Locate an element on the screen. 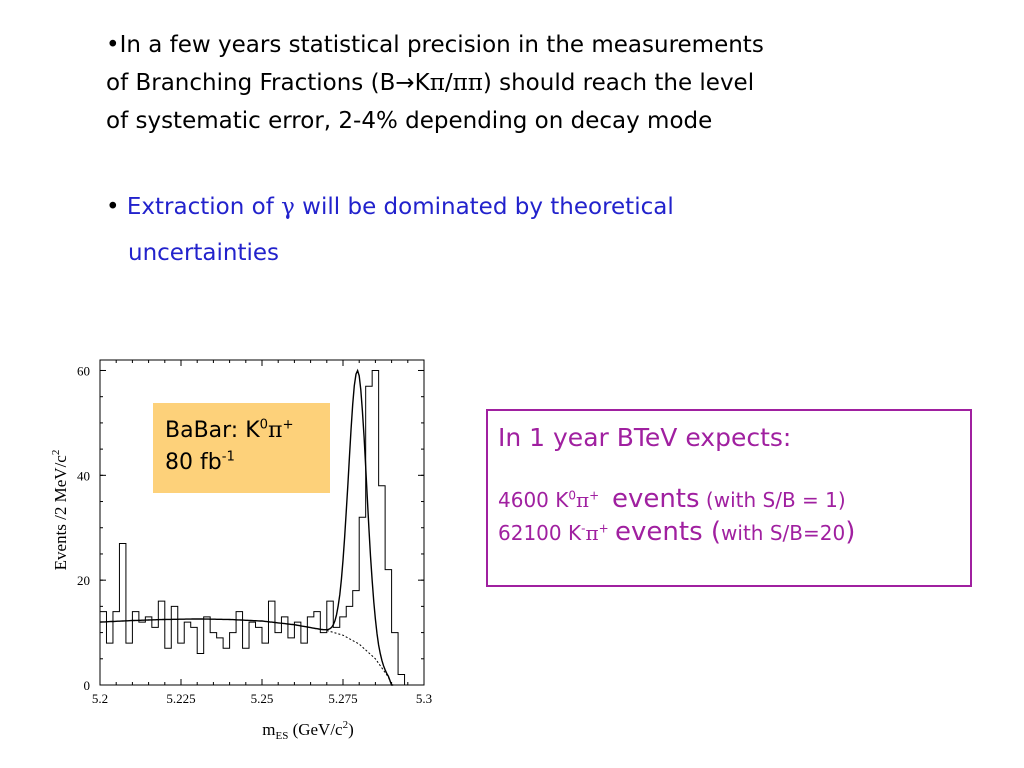  total-fit-curve is located at coordinates (246, 527).